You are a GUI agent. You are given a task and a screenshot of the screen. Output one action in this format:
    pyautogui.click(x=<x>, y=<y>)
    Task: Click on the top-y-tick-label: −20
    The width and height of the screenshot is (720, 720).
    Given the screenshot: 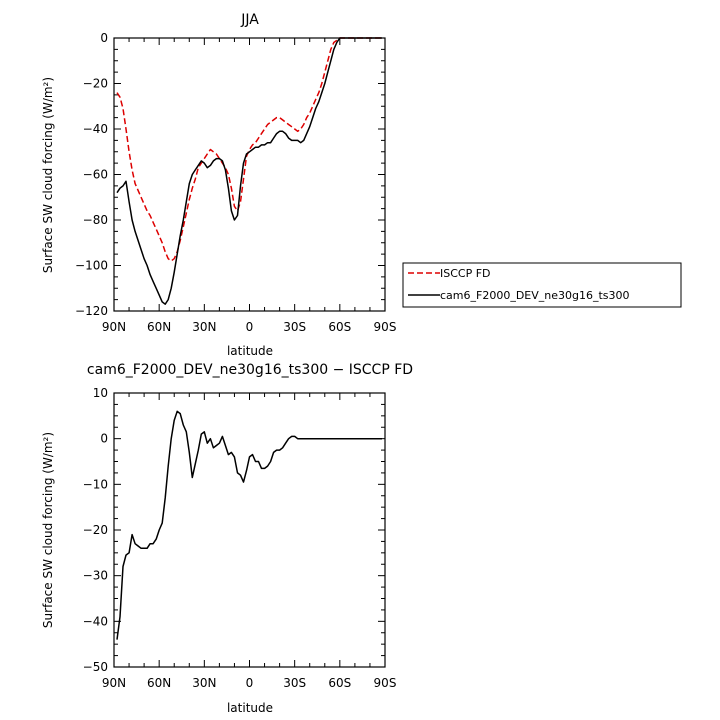 What is the action you would take?
    pyautogui.click(x=95, y=84)
    